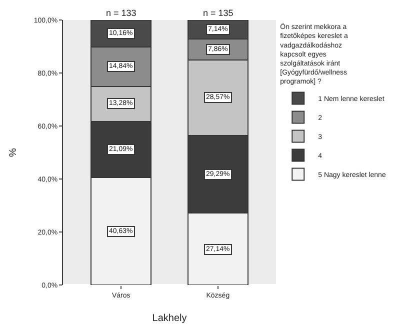 The image size is (416, 333). What do you see at coordinates (121, 13) in the screenshot?
I see `annotation: n = 133` at bounding box center [121, 13].